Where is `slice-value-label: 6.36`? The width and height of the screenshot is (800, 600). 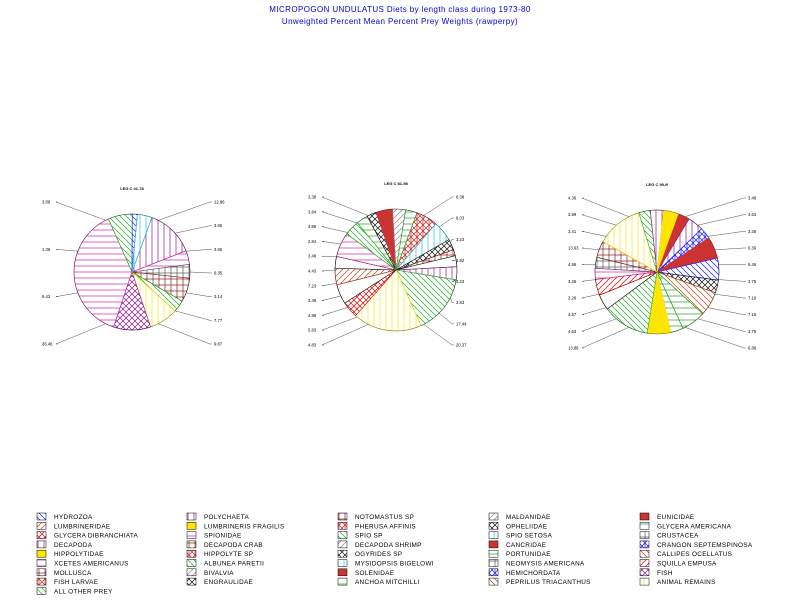
slice-value-label: 6.36 is located at coordinates (752, 248).